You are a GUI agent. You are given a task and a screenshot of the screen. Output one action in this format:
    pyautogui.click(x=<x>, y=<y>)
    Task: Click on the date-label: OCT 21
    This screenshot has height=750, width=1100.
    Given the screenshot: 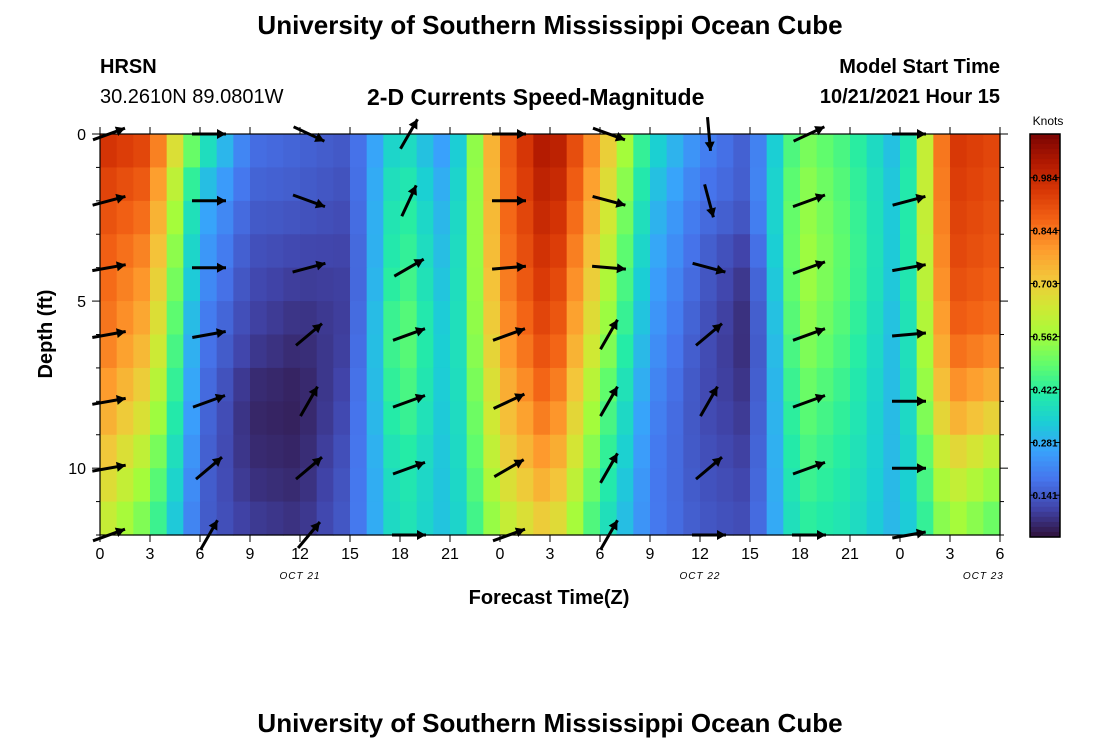 What is the action you would take?
    pyautogui.click(x=299, y=576)
    